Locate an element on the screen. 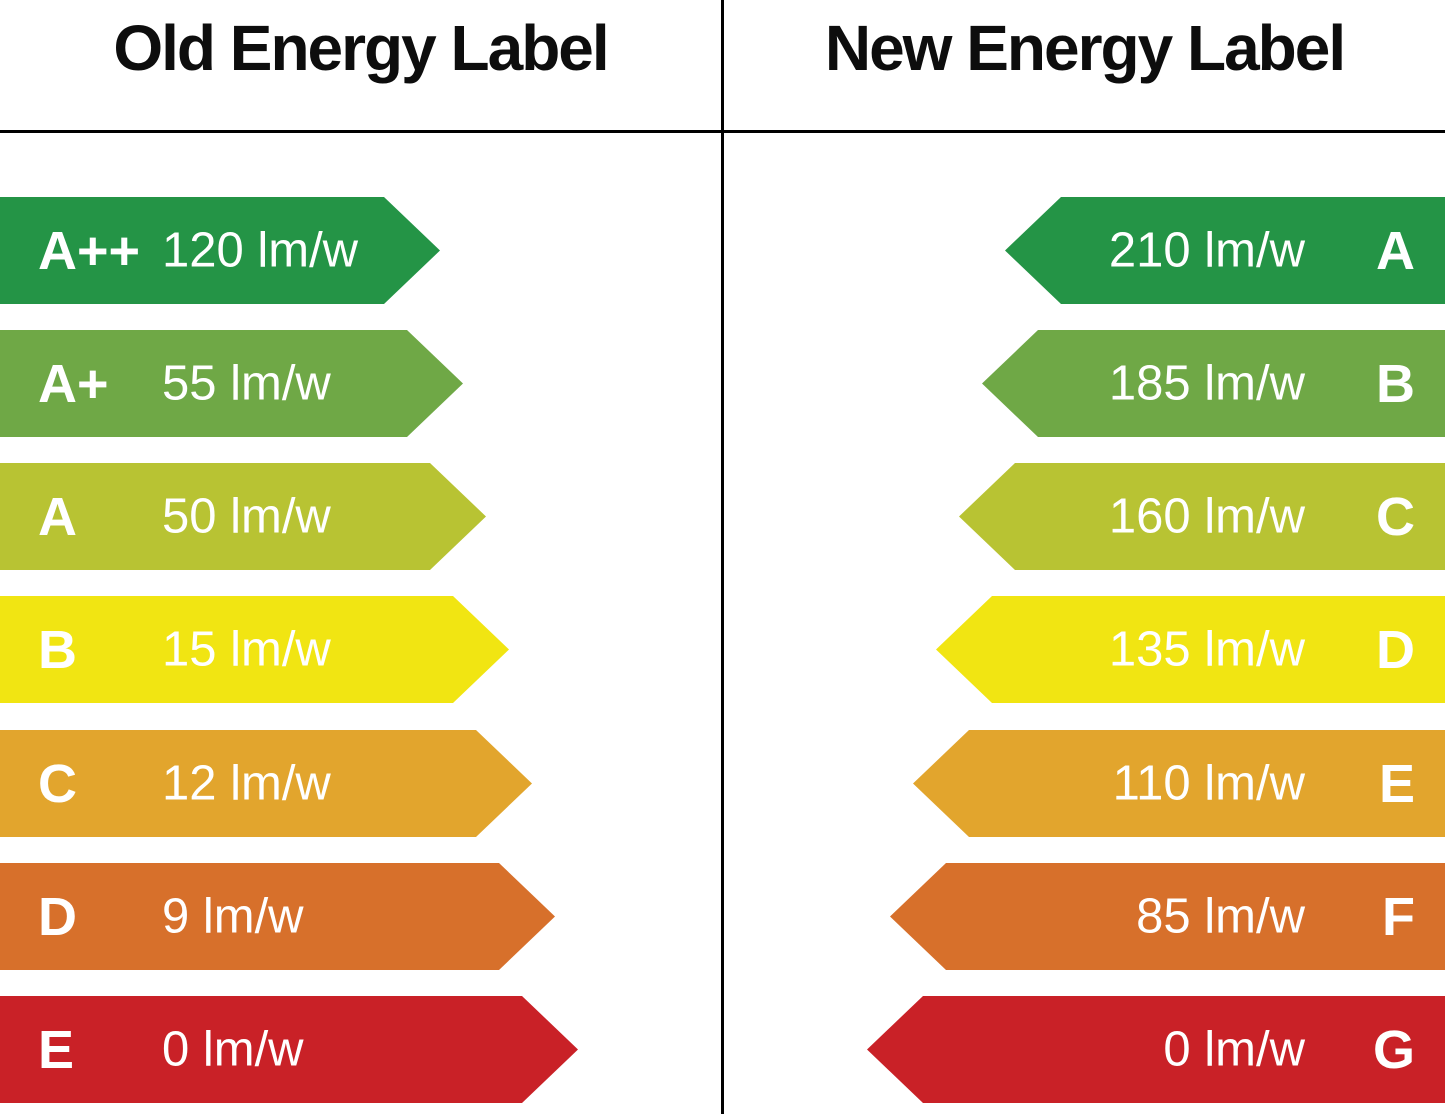 Image resolution: width=1445 pixels, height=1114 pixels. new-label-row-d: D 135 lm/w is located at coordinates (1190, 649).